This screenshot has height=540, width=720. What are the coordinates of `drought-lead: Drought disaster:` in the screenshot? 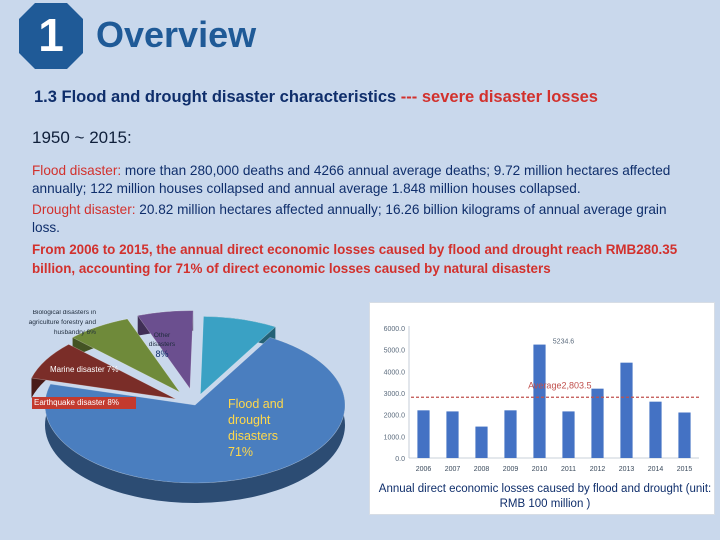 It's located at (84, 209).